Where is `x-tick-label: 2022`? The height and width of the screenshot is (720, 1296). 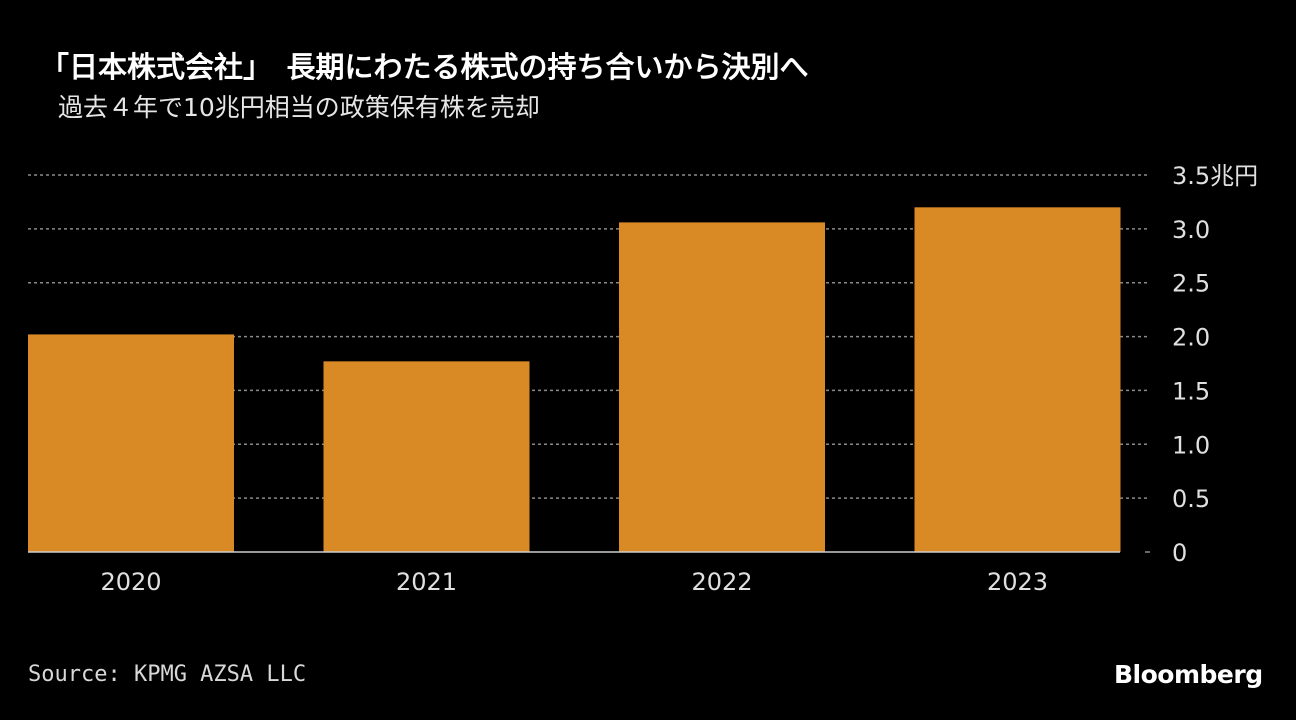 x-tick-label: 2022 is located at coordinates (721, 582).